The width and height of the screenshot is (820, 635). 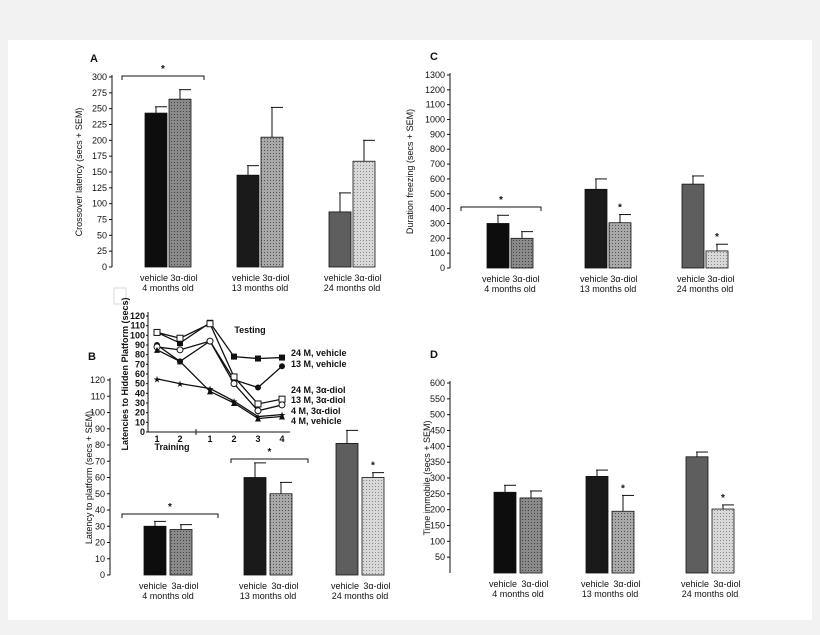 What do you see at coordinates (437, 223) in the screenshot?
I see `y-tick-label-C: 300` at bounding box center [437, 223].